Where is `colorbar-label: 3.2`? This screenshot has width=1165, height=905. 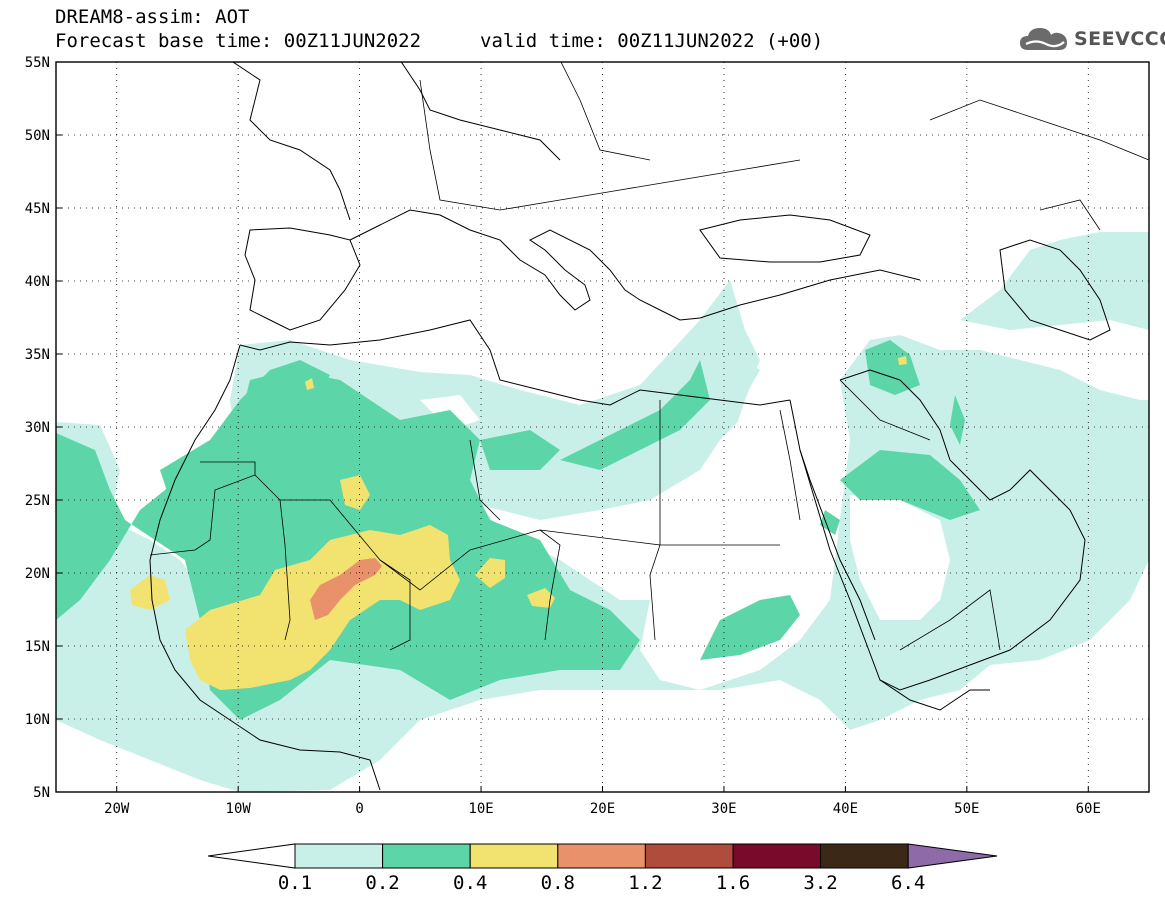 colorbar-label: 3.2 is located at coordinates (820, 883).